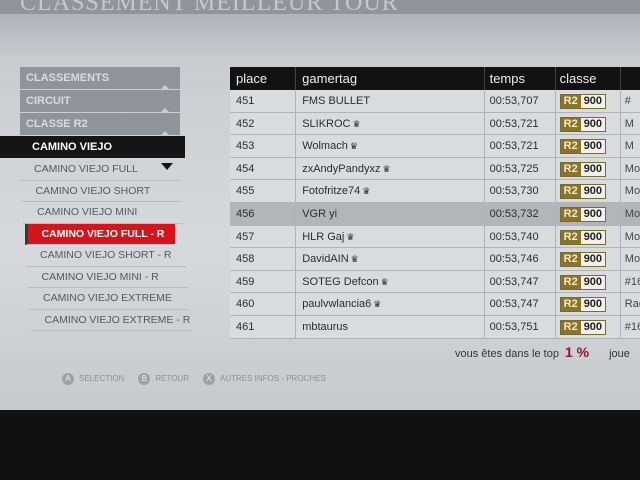 The image size is (640, 480). What do you see at coordinates (520, 123) in the screenshot?
I see `temps: 00:53,721` at bounding box center [520, 123].